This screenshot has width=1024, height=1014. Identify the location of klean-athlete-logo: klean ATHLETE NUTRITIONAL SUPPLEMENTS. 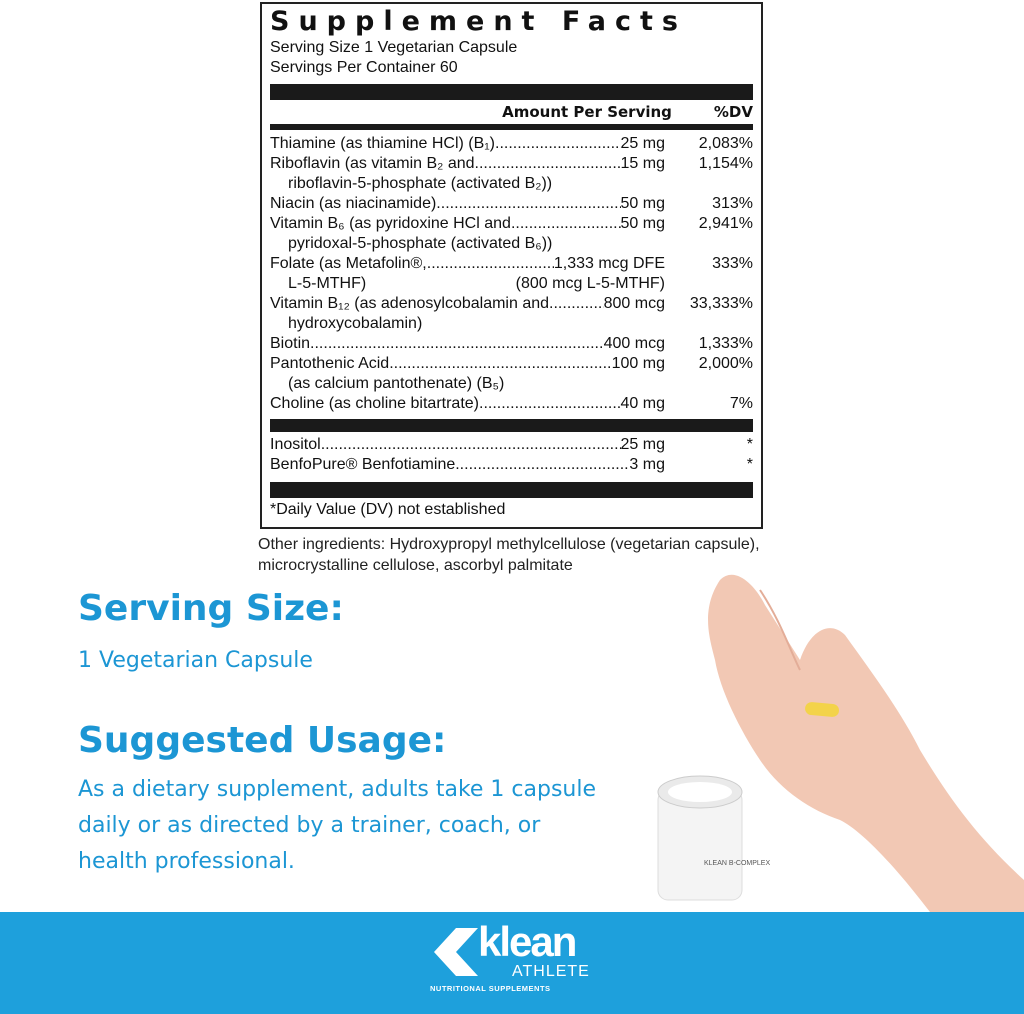
(512, 960).